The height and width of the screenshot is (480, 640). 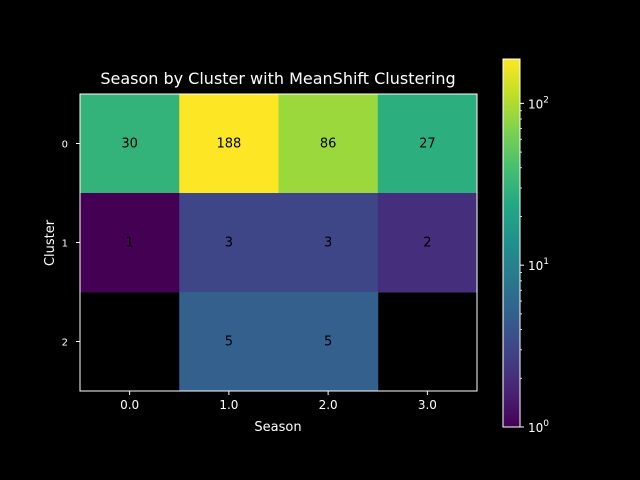 I want to click on y-axis-label: Cluster, so click(x=50, y=242).